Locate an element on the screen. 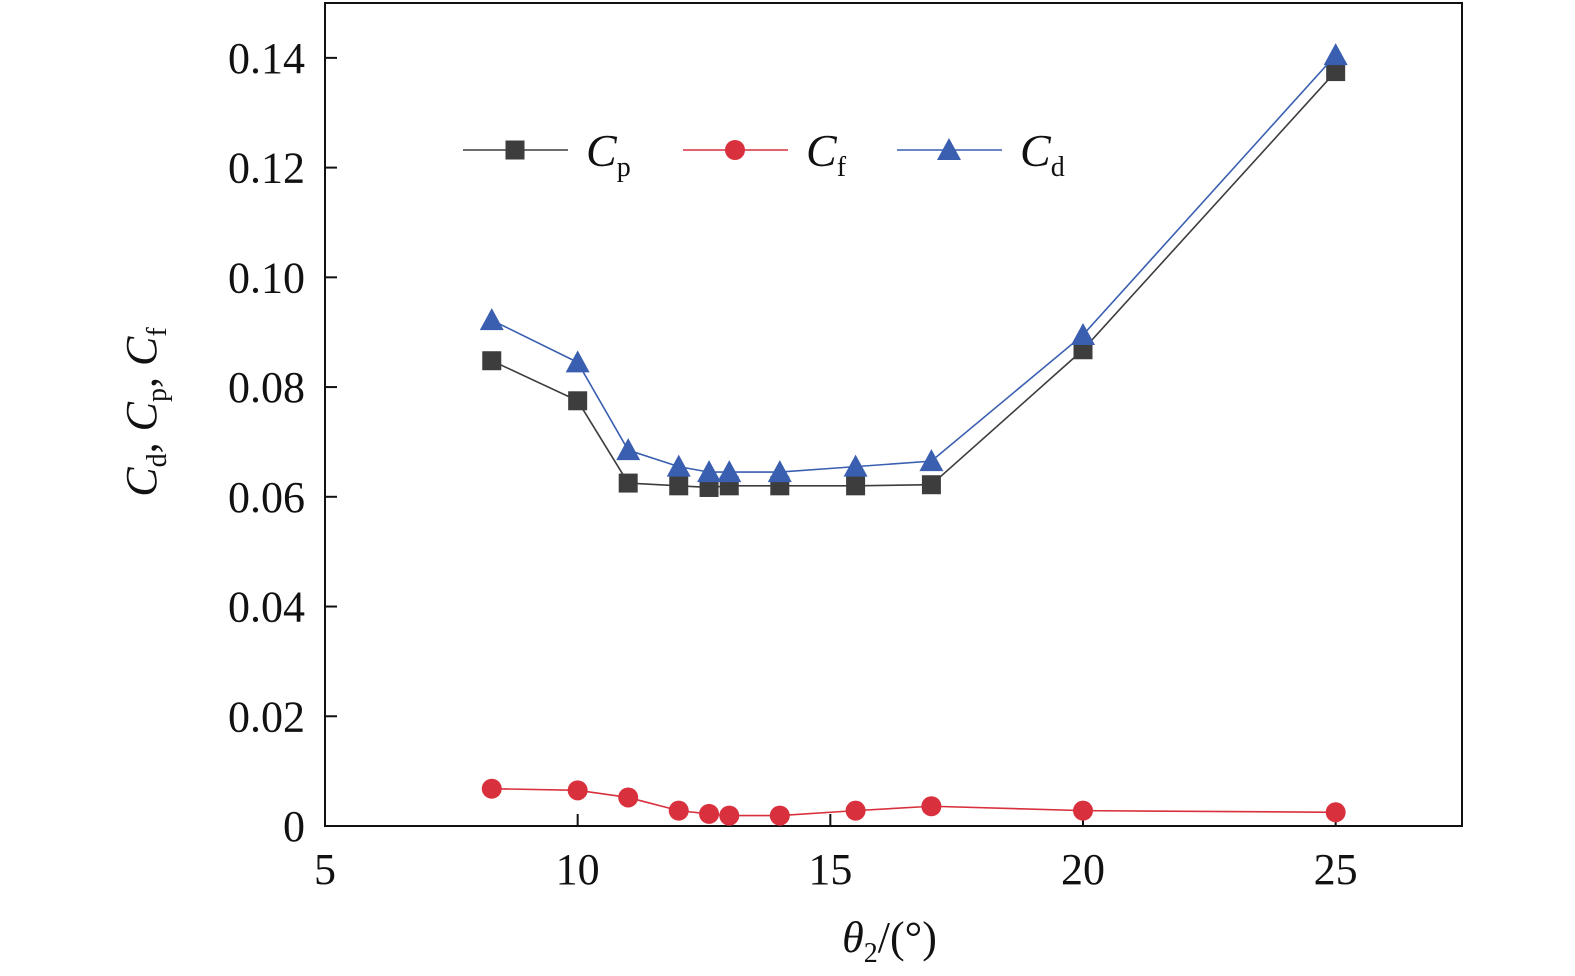 The height and width of the screenshot is (976, 1575). legend-item-Cf: Cf is located at coordinates (765, 154).